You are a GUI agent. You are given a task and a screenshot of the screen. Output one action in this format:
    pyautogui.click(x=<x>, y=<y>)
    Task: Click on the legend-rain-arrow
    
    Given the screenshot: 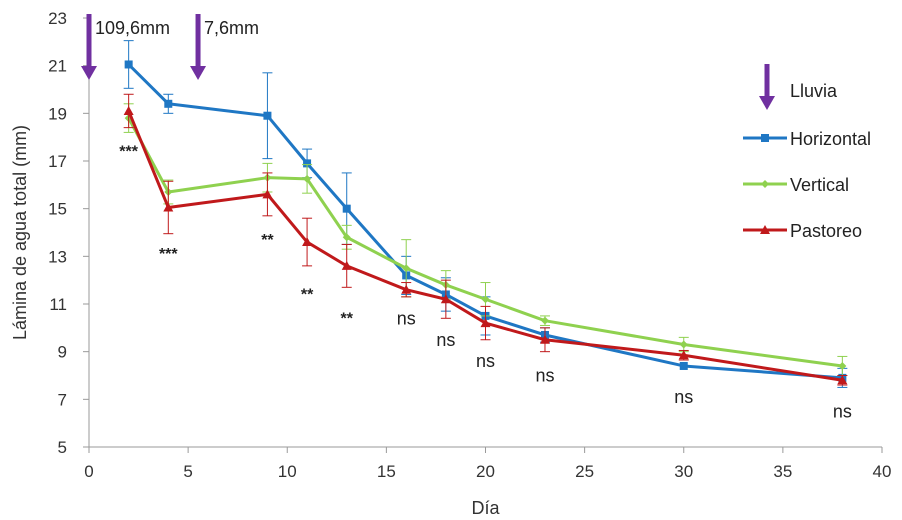 What is the action you would take?
    pyautogui.click(x=767, y=87)
    